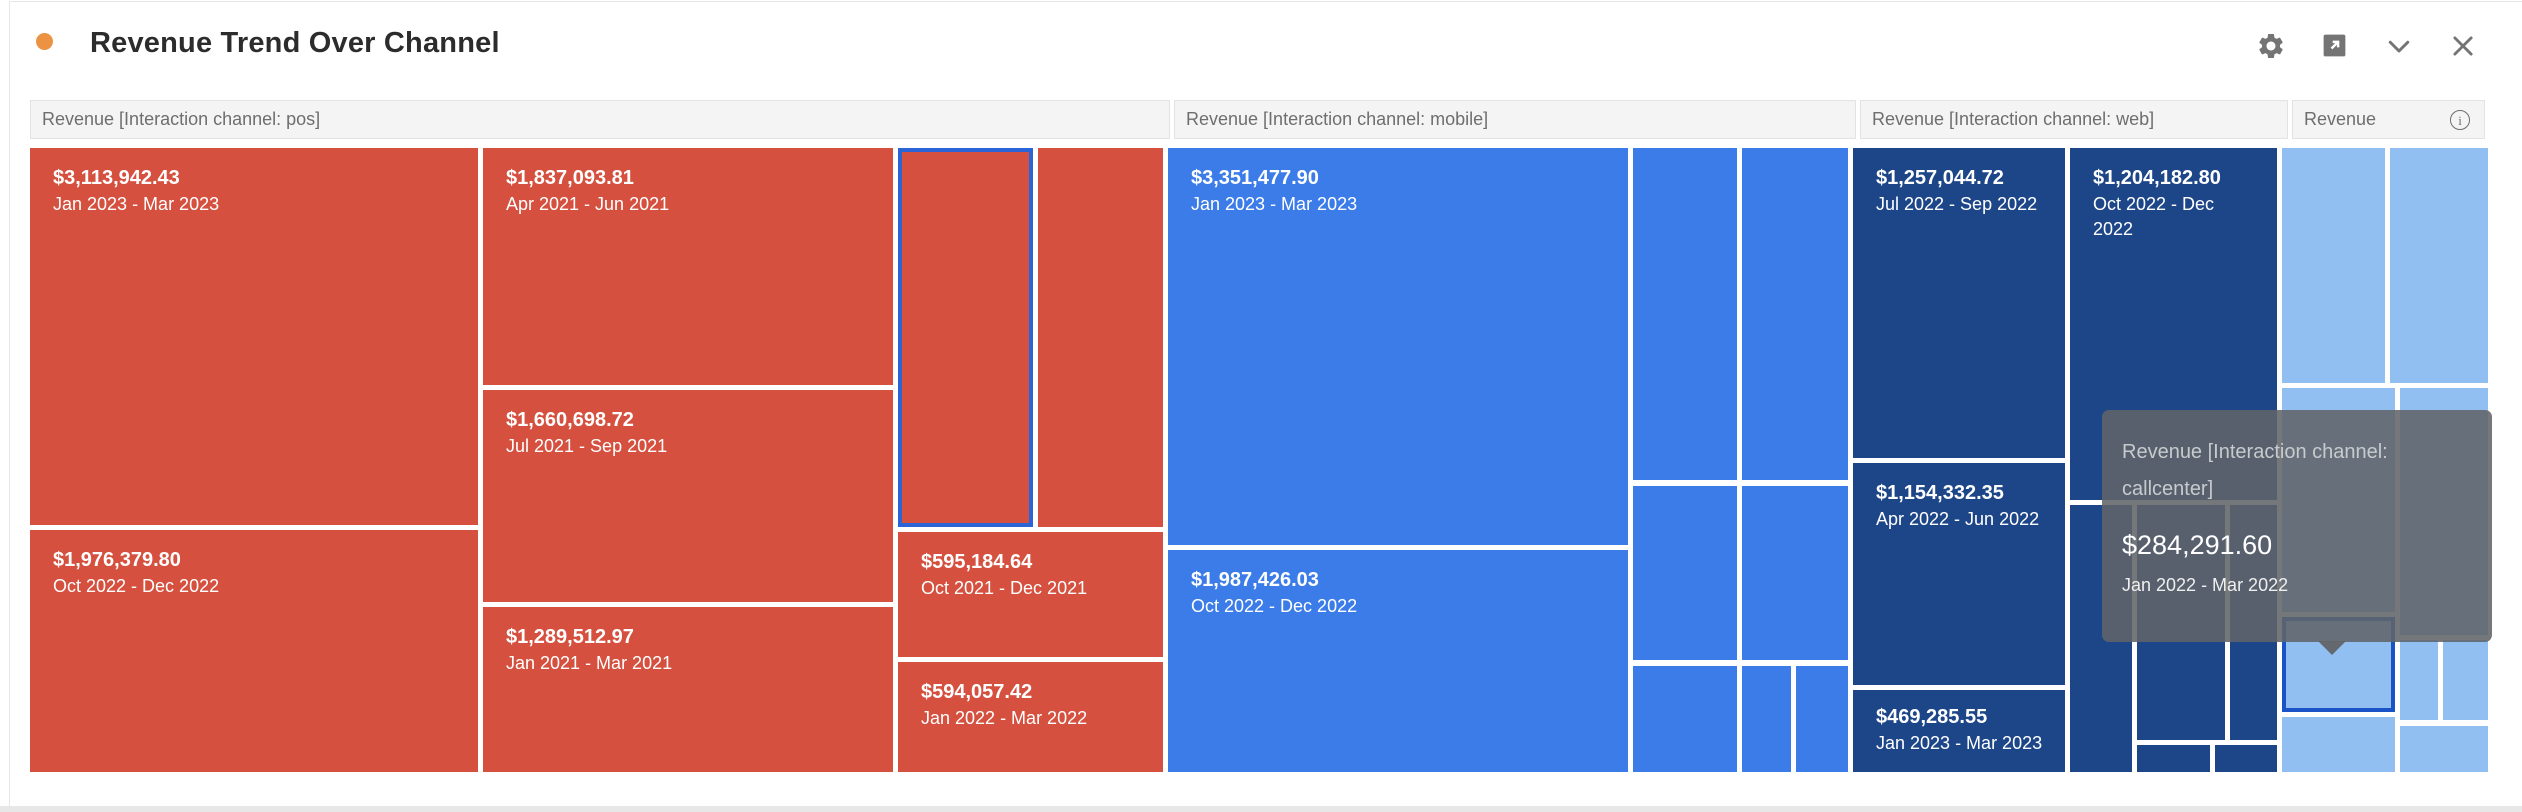 The height and width of the screenshot is (812, 2522). Describe the element at coordinates (254, 651) in the screenshot. I see `treemap-tile-pos-oct-2022-dec-2022: $1,976,379.80 Oct 2022 - Dec 2022` at that location.